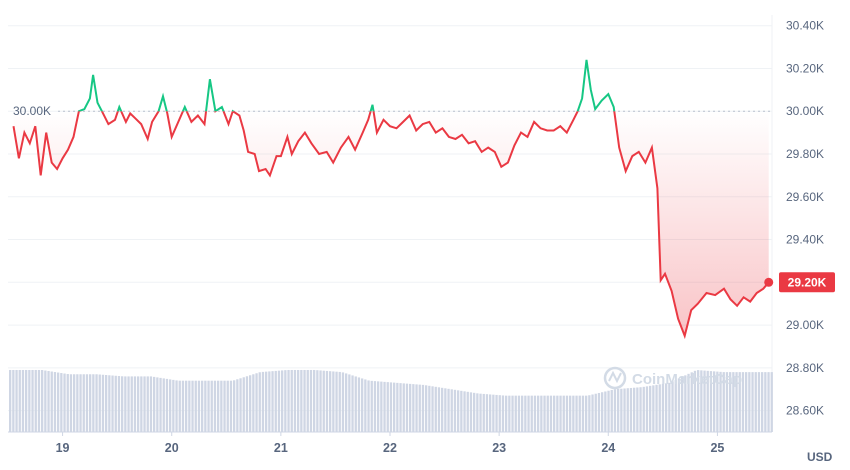  Describe the element at coordinates (805, 240) in the screenshot. I see `y-tick-label: 29.40K` at that location.